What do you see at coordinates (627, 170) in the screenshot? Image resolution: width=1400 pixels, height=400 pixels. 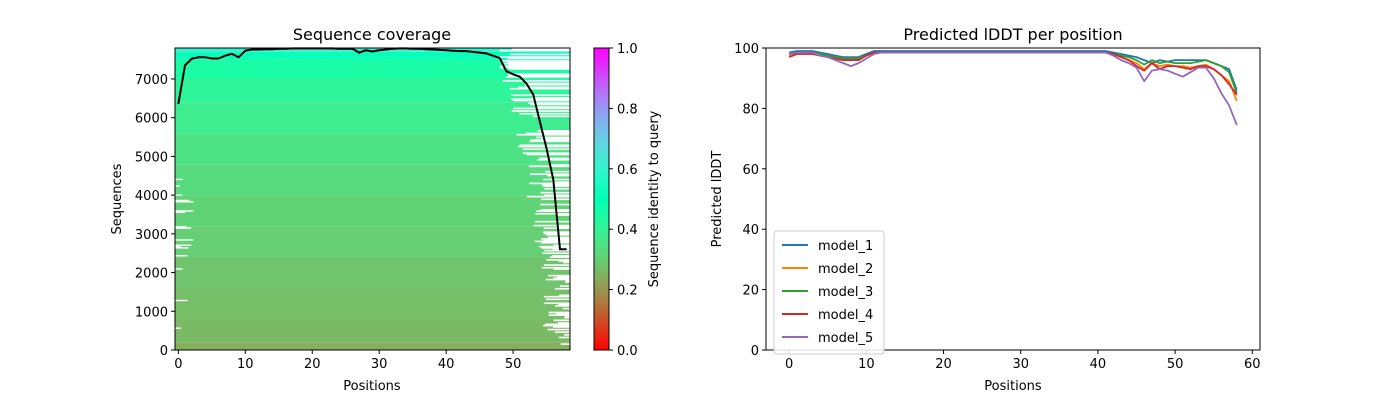 I see `colorbar-tick-label: 0.6` at bounding box center [627, 170].